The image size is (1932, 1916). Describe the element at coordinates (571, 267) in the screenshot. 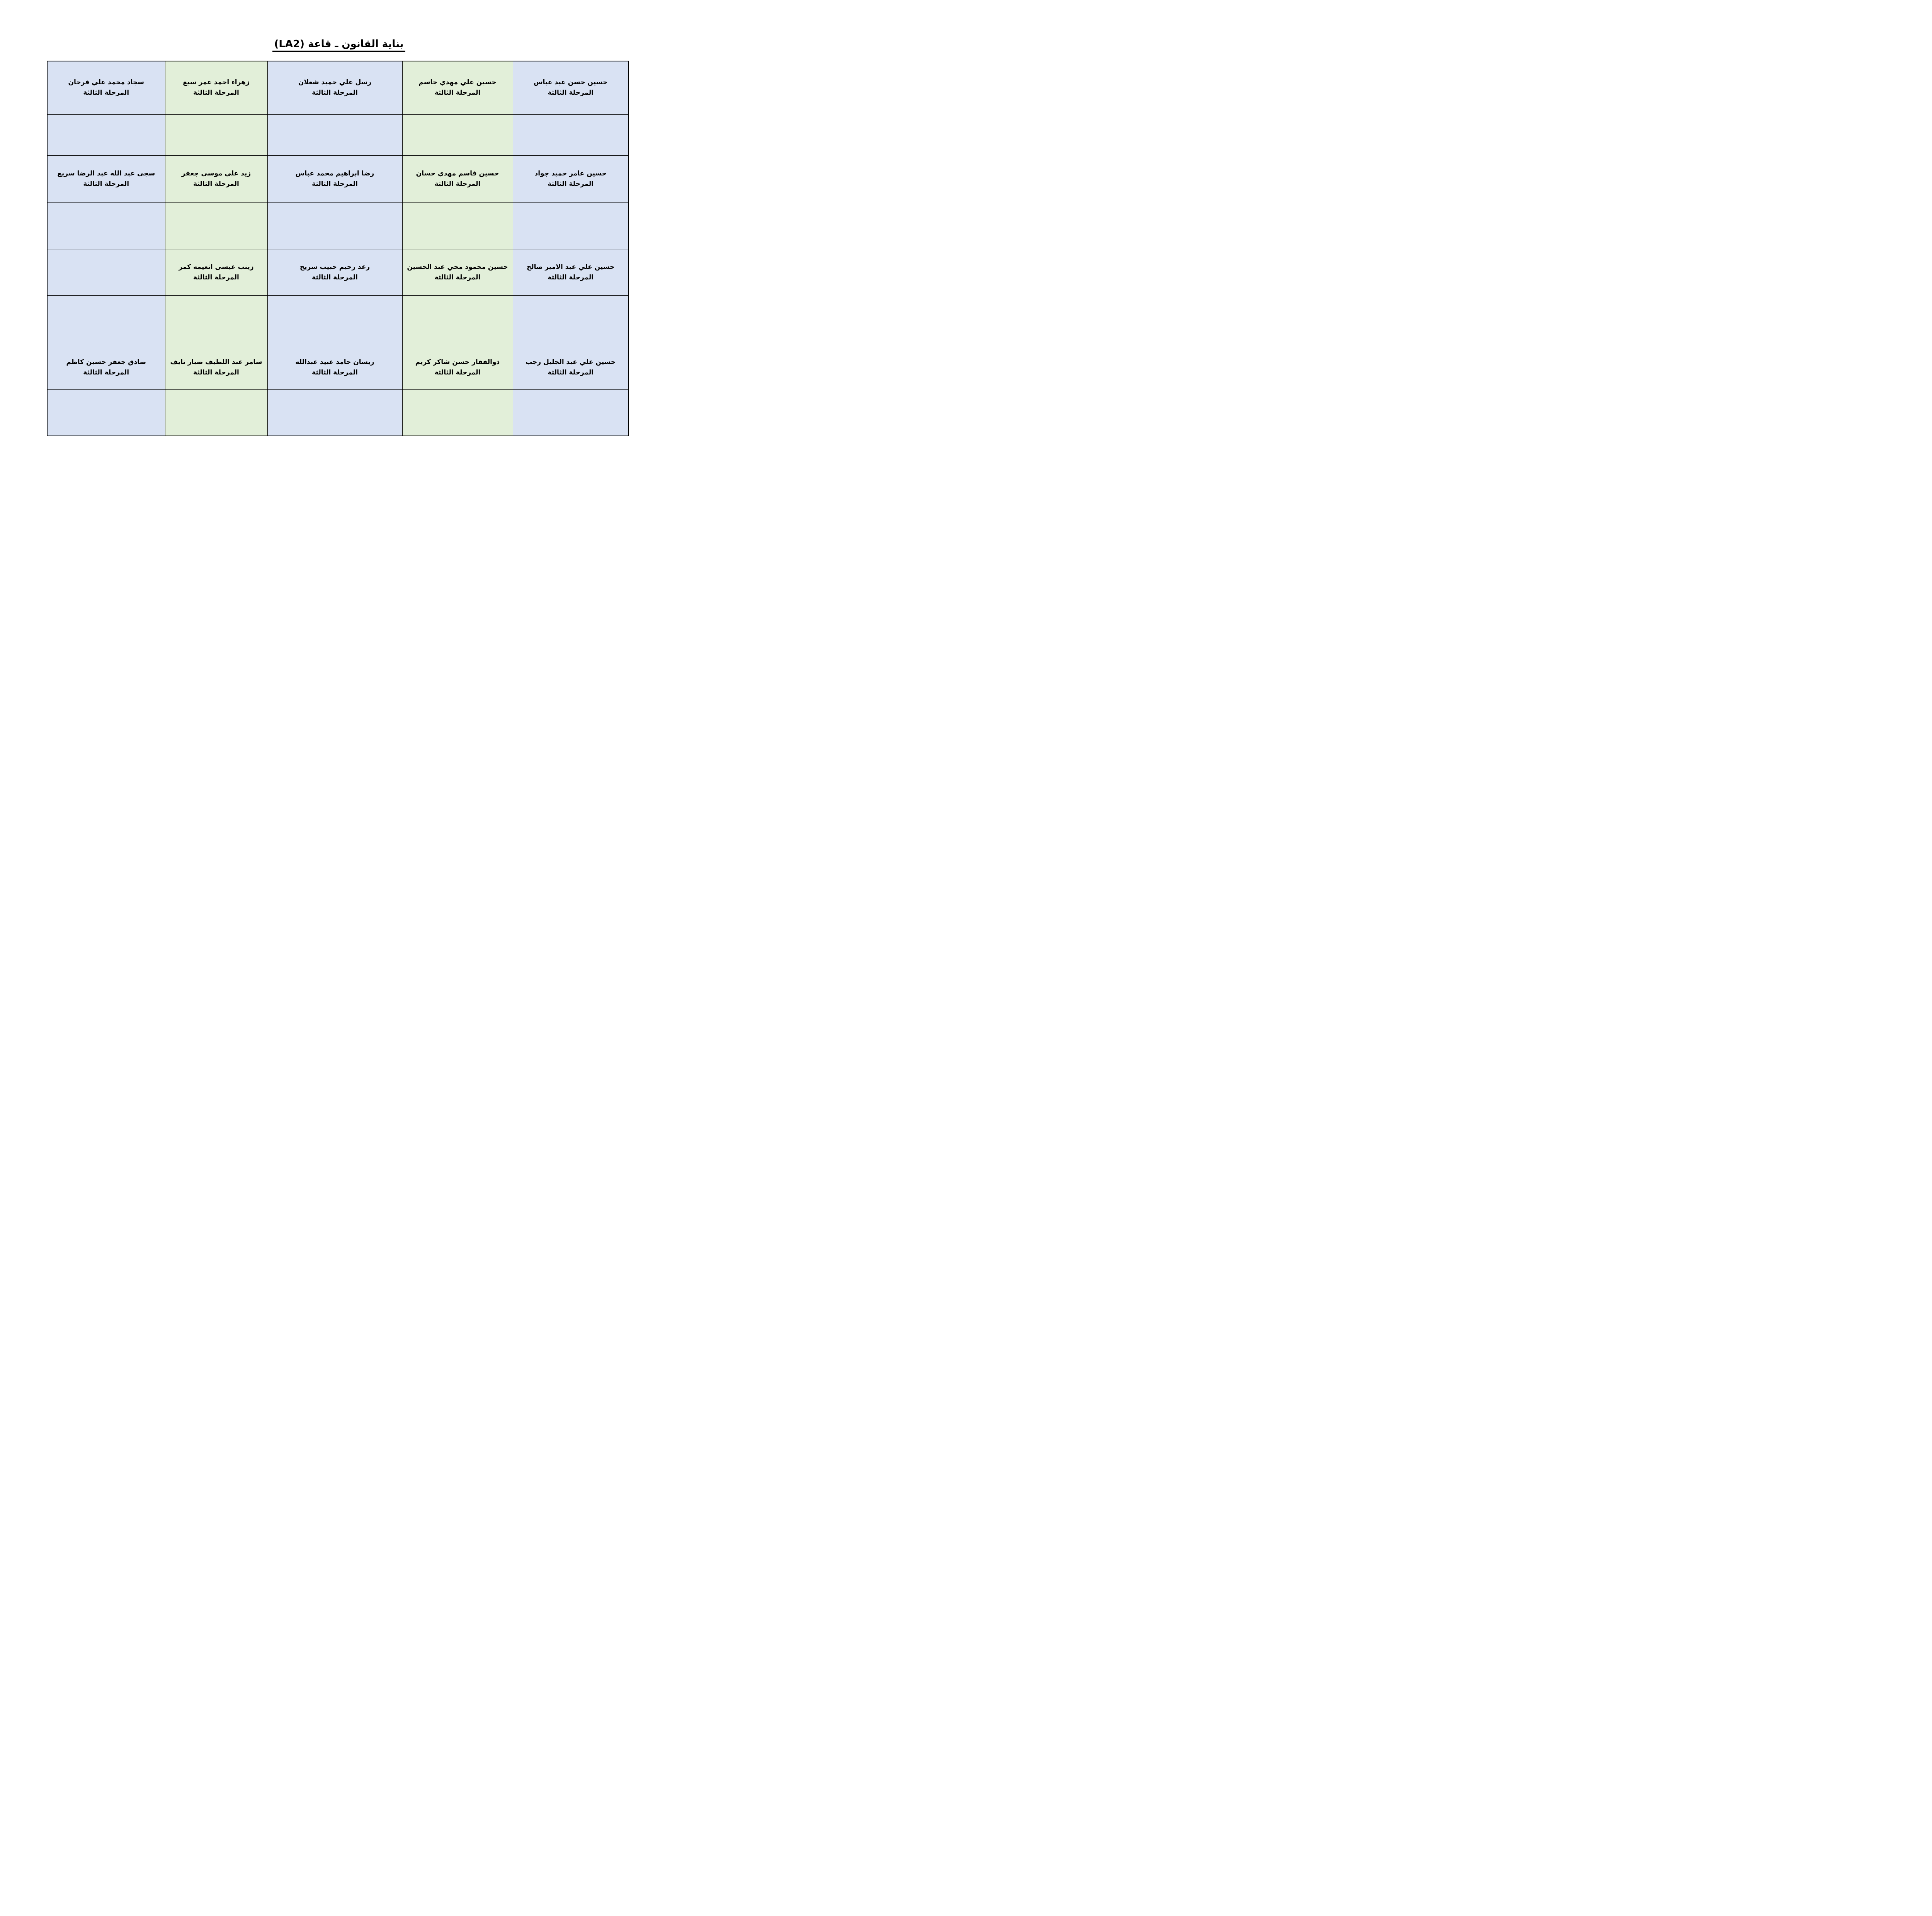

I see `student-name: حسين علي عبد الامير صالح` at that location.